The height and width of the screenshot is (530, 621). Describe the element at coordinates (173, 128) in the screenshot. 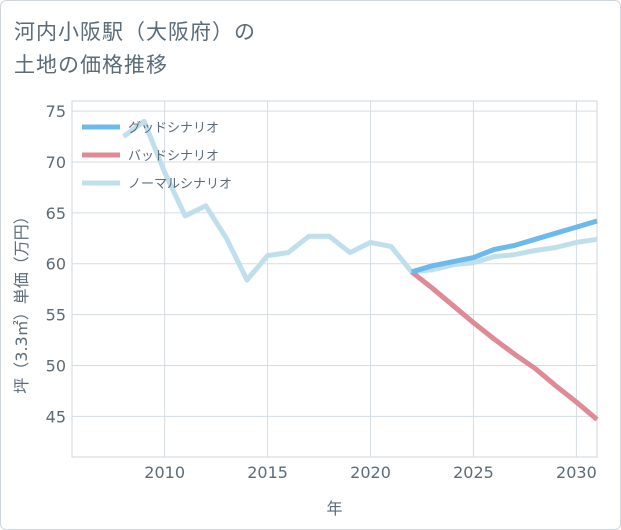

I see `legend-label-1: グッドシナリオ` at that location.